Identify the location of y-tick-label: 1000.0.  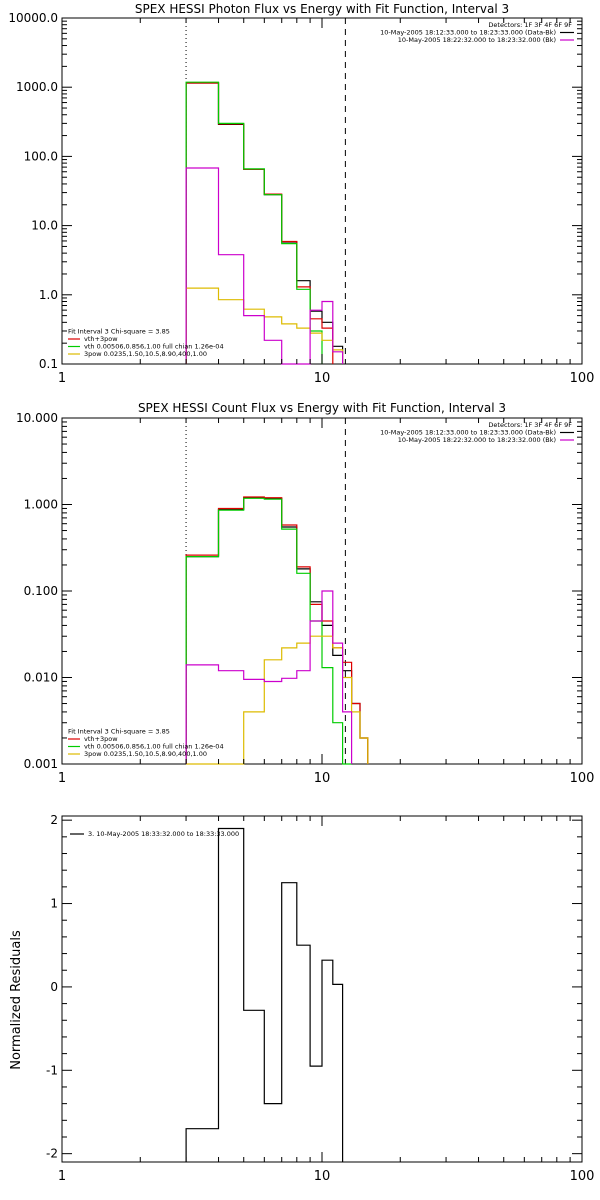
(37, 87).